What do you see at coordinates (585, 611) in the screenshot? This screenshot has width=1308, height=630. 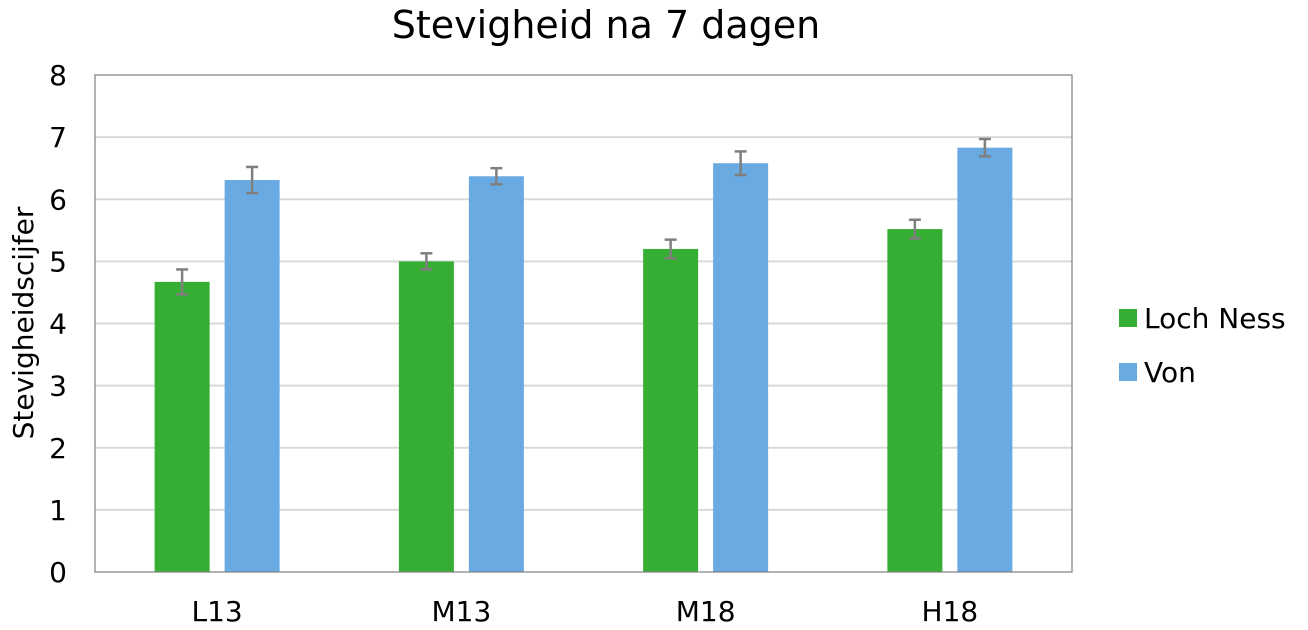 I see `x-axis-ticks: L13 M13 M18 H18` at bounding box center [585, 611].